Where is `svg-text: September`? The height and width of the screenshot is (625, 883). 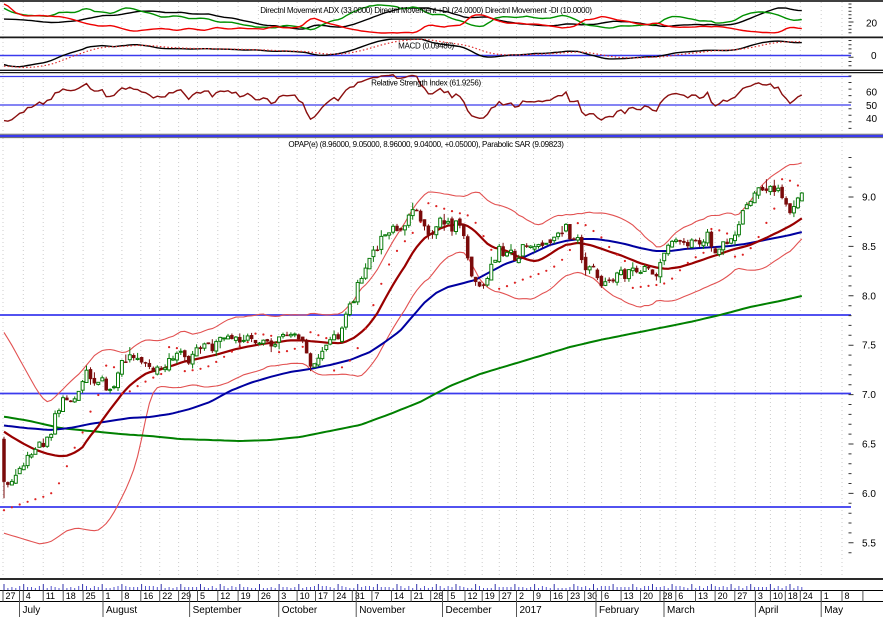 svg-text: September is located at coordinates (218, 610).